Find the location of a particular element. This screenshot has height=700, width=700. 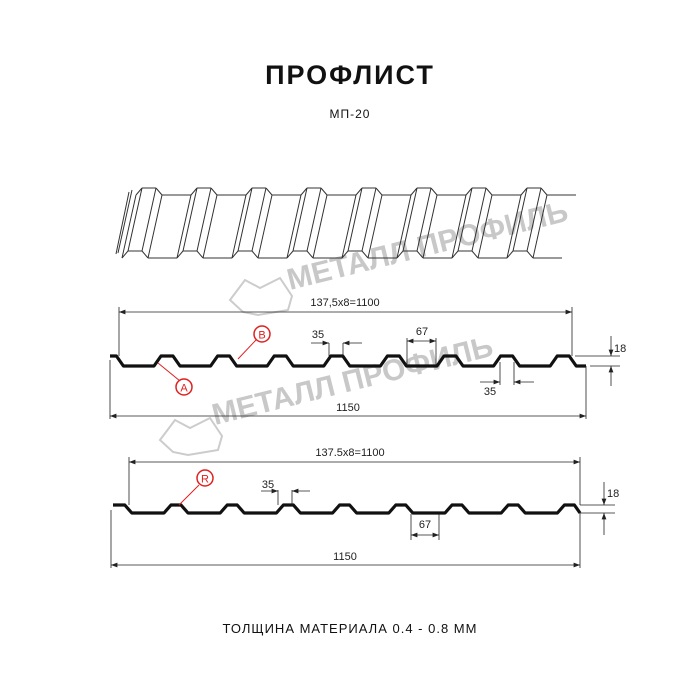

profile-a: 137,5x8=1100 35 67 35 18 1150 B is located at coordinates (367, 358).